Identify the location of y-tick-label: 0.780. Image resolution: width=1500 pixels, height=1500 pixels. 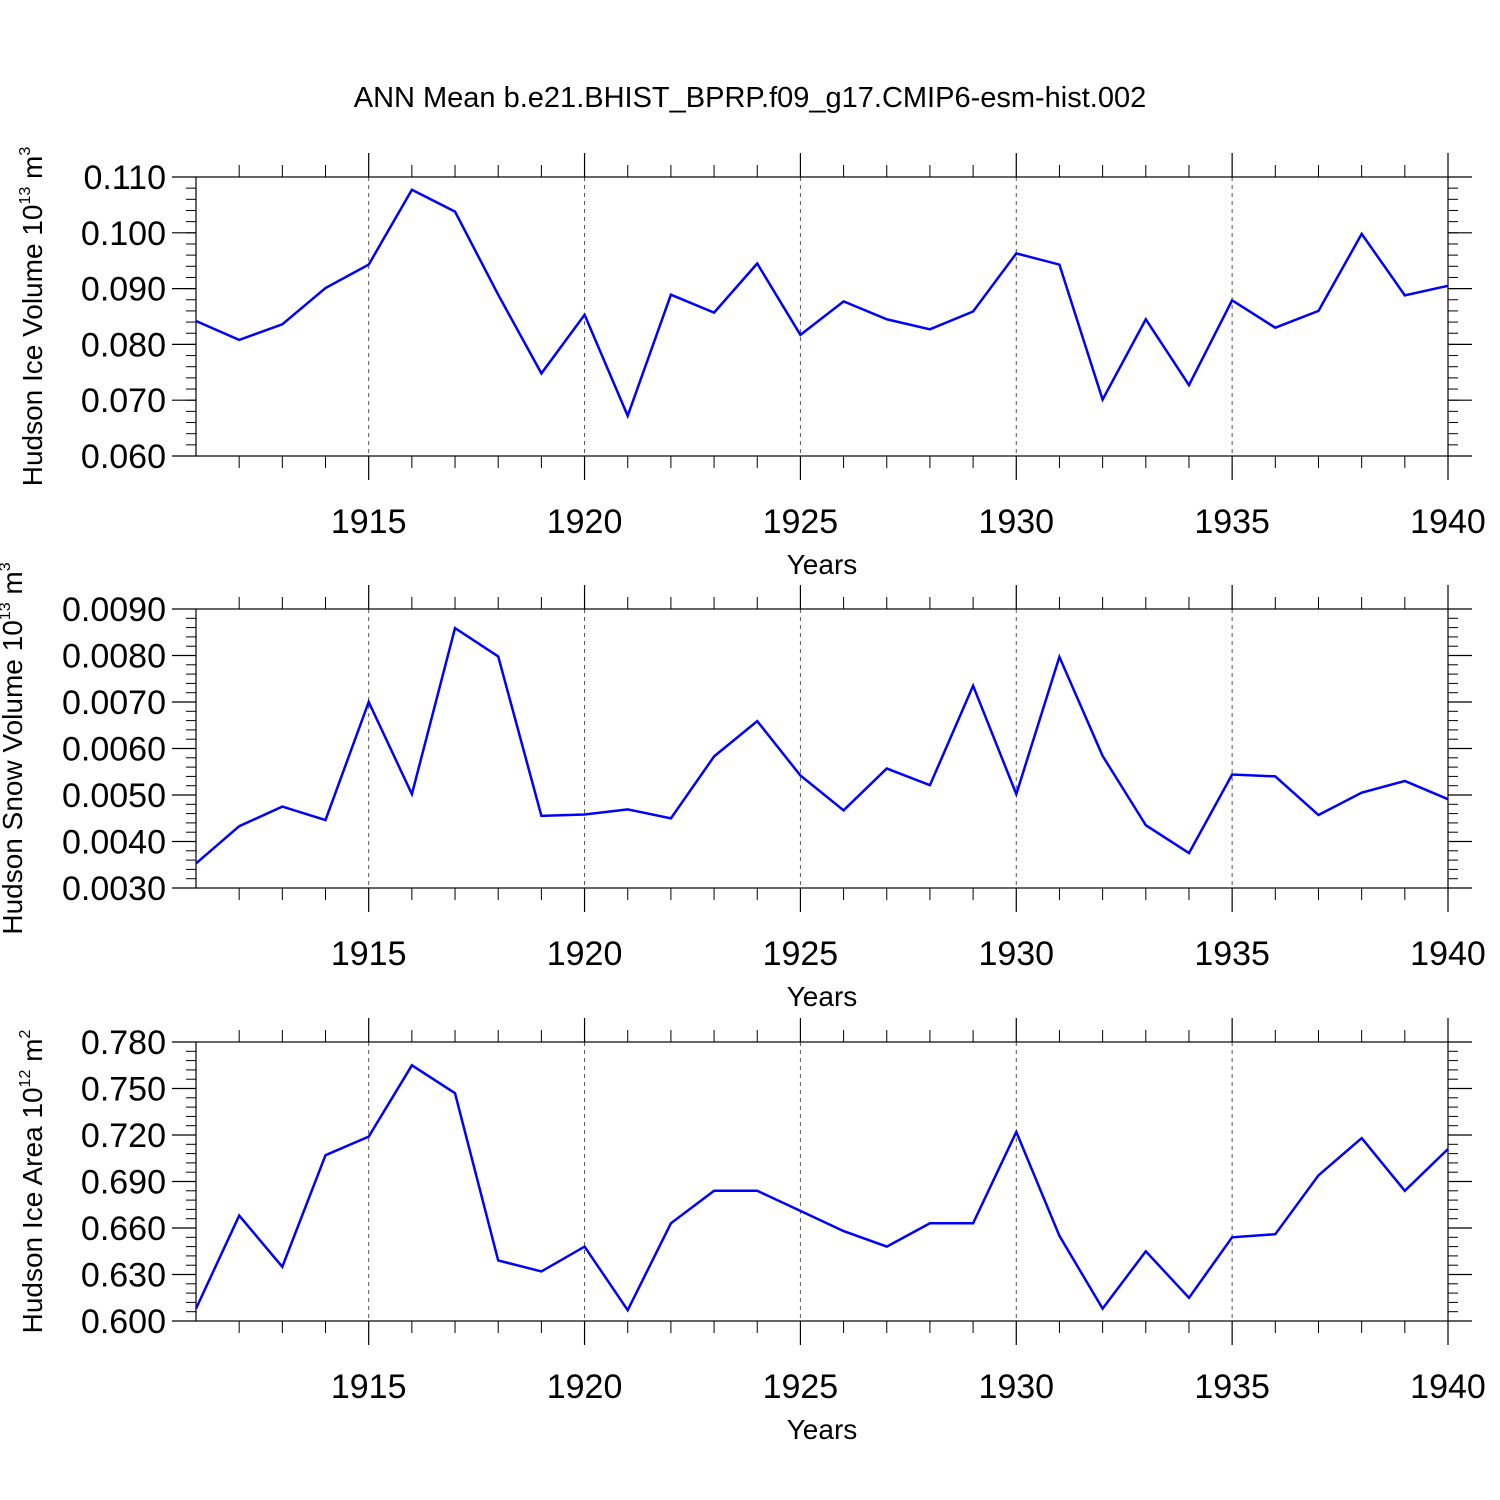
(123, 1043).